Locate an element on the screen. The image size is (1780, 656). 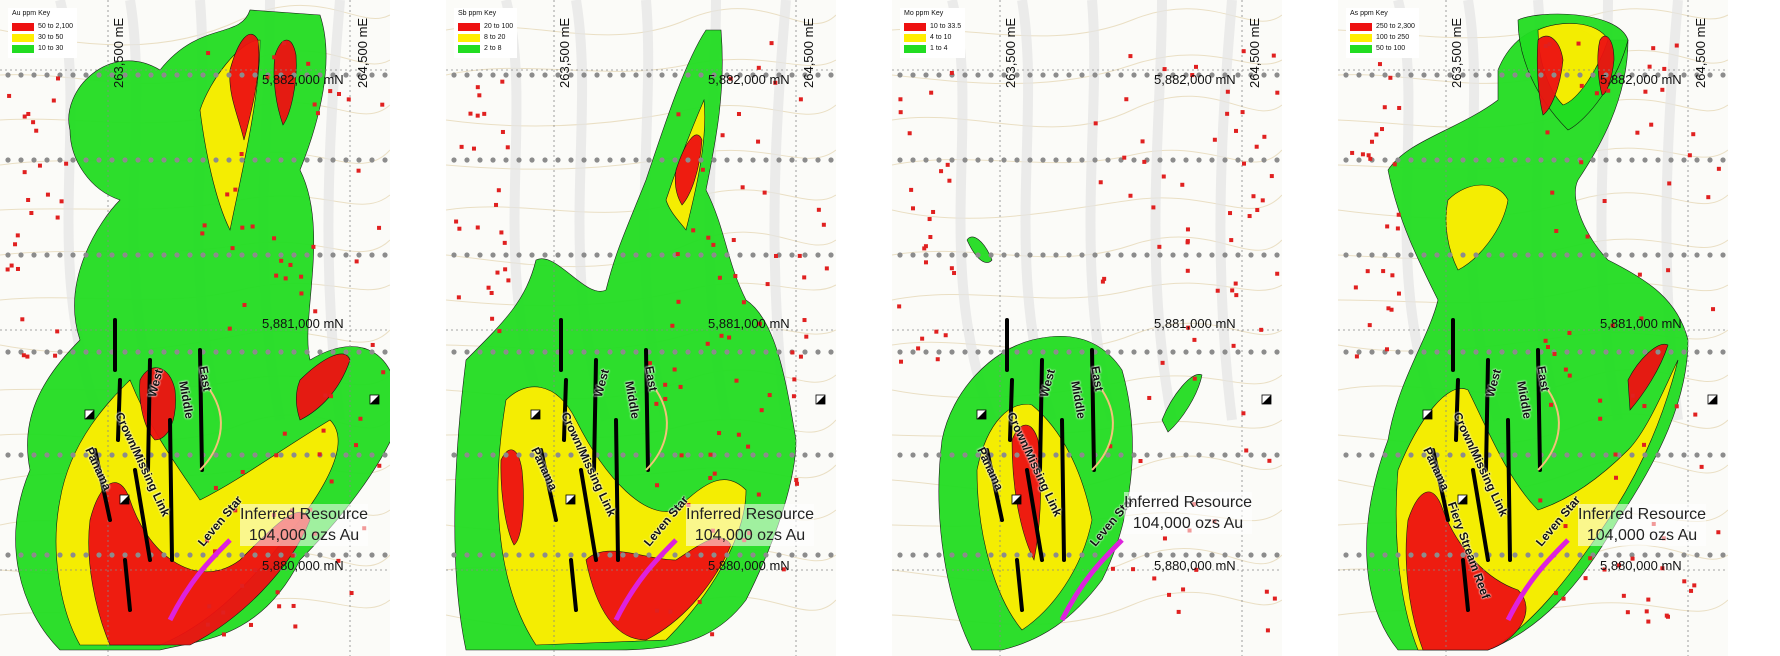
legend-entry: 10 to 33.5 is located at coordinates (932, 26).